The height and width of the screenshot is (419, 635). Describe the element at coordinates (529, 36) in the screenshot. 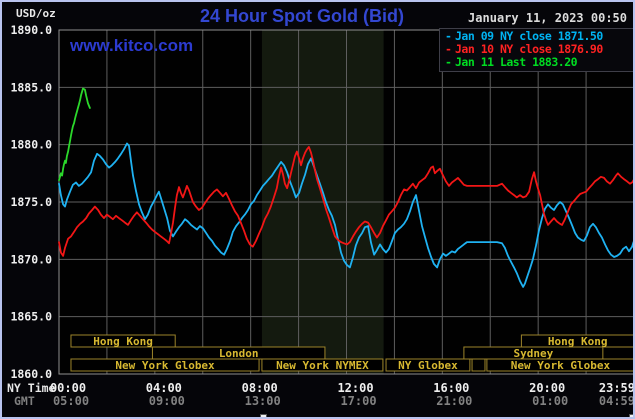

I see `legend-label: Jan 09 NY close 1871.50` at that location.